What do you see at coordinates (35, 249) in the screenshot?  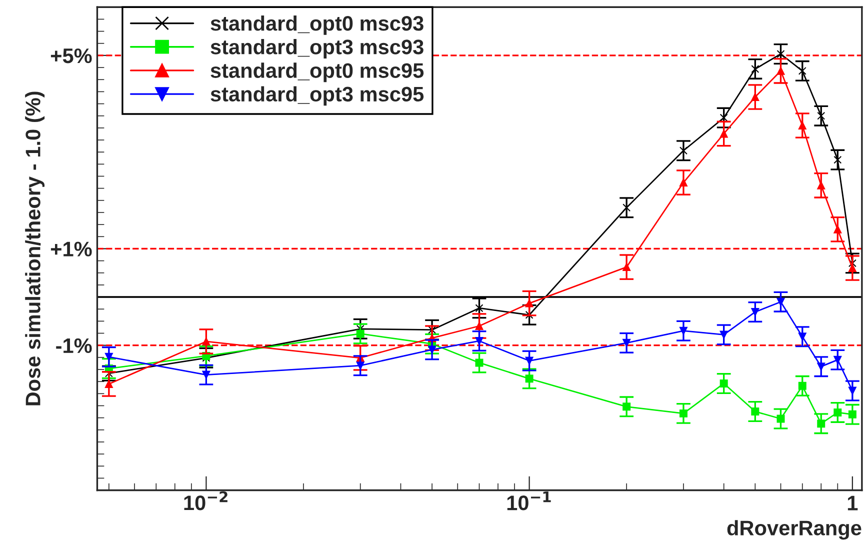 I see `y-axis-title: Dose simulation/theory - 1.0 (%)` at bounding box center [35, 249].